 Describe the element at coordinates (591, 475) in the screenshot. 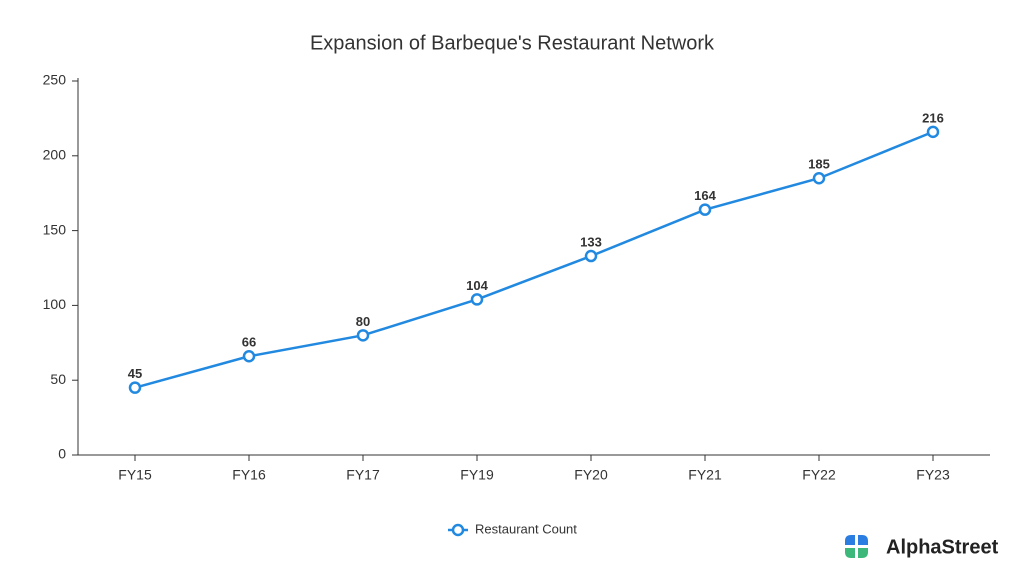

I see `x-tick-label: FY20` at that location.